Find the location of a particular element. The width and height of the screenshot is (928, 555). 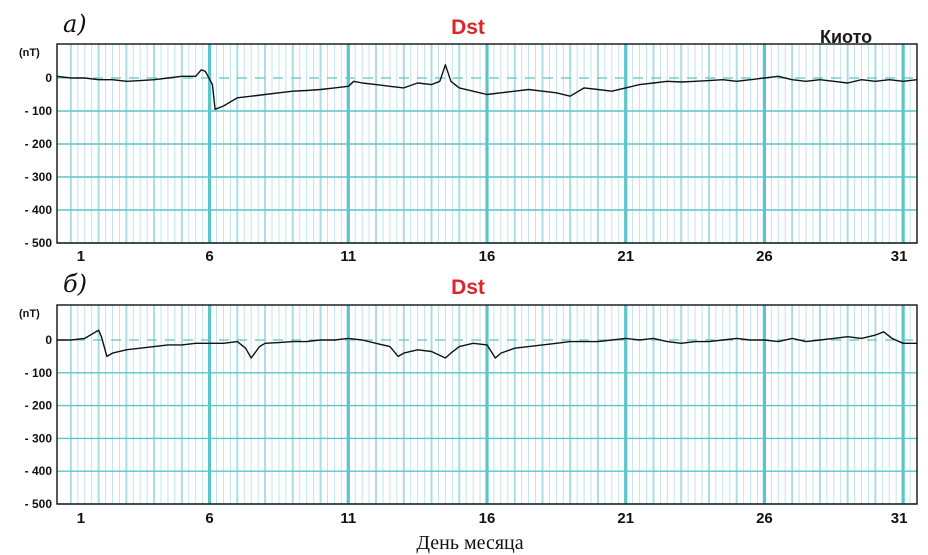

x-axis-label: День месяца is located at coordinates (469, 543).